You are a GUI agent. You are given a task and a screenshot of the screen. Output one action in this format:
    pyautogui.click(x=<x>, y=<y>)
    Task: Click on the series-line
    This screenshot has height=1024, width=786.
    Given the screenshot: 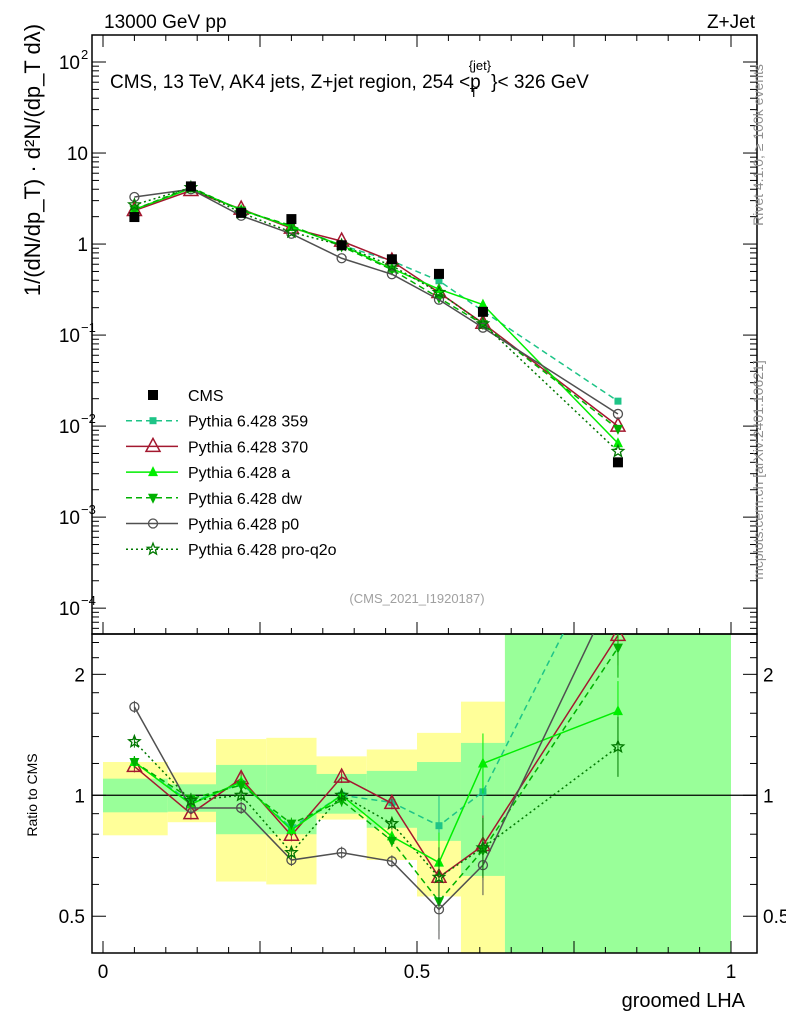 What is the action you would take?
    pyautogui.click(x=376, y=301)
    